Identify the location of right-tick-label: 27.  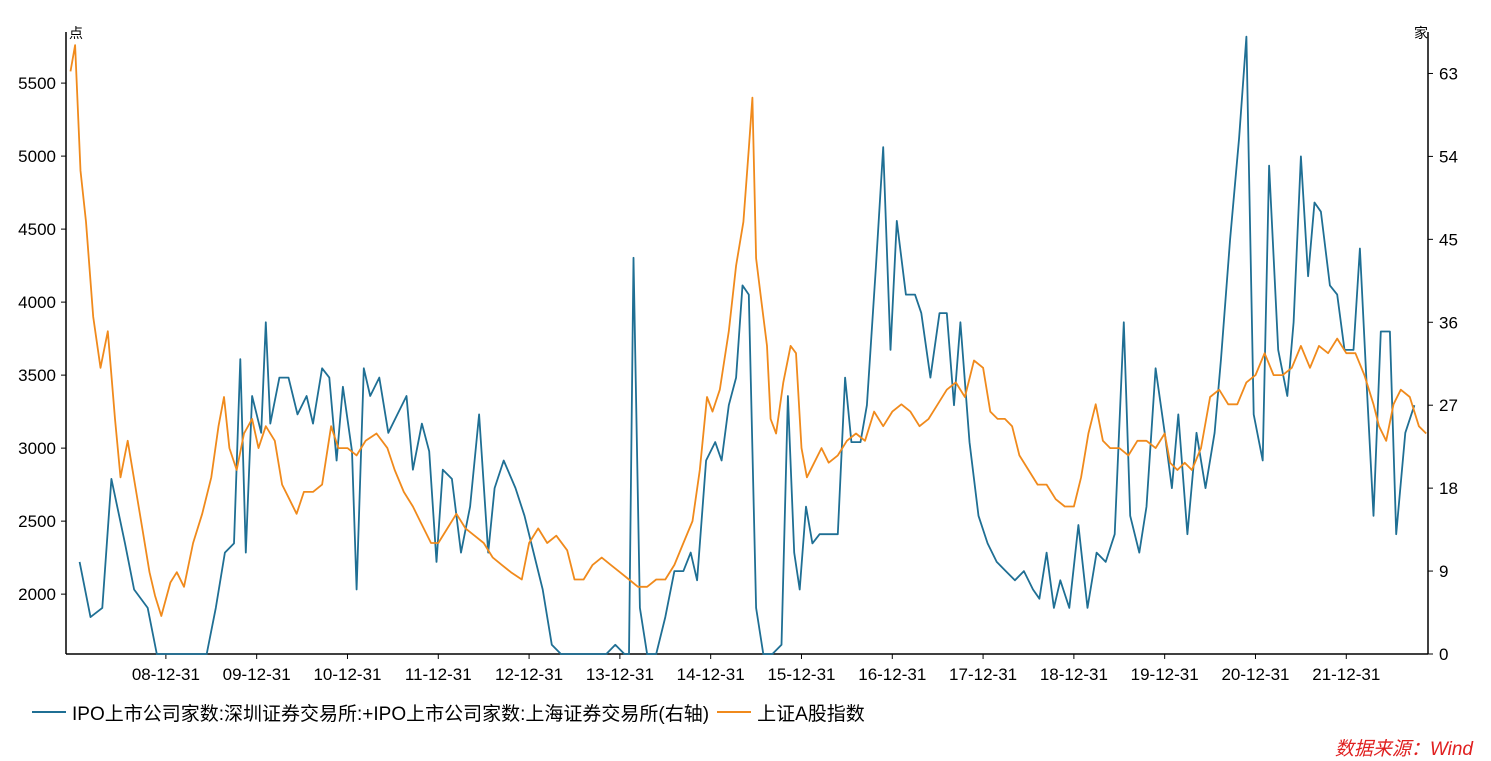
(1448, 405).